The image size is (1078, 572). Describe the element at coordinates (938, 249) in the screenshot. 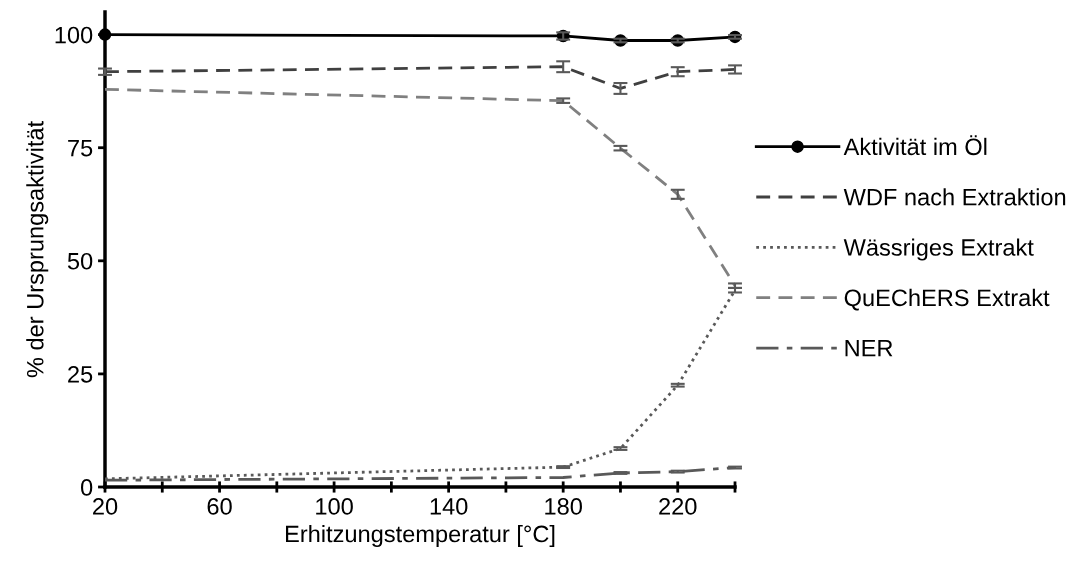

I see `legend-label: Wässriges Extrakt` at that location.